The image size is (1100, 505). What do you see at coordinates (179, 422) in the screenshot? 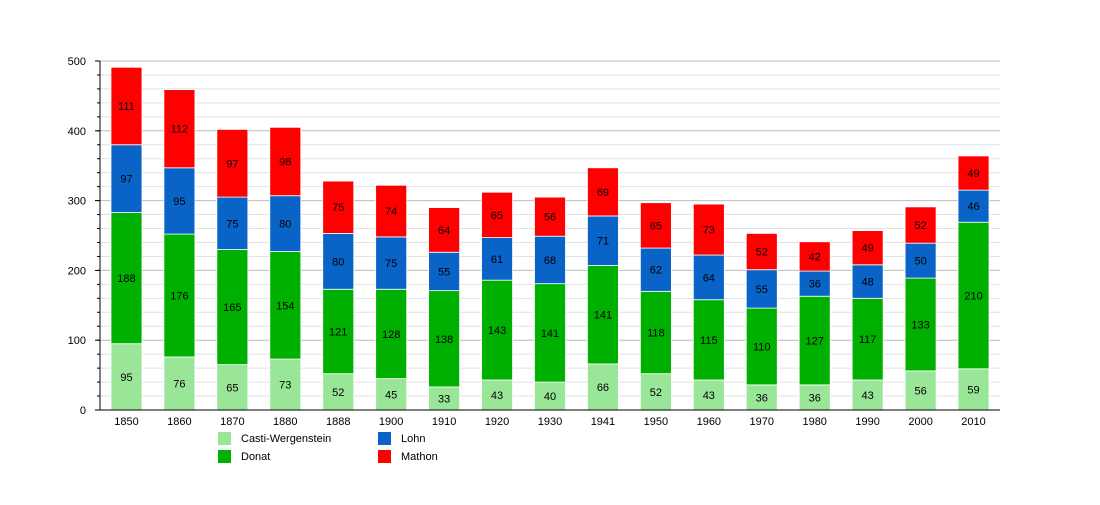
I see `x-tick-label: 1860` at bounding box center [179, 422].